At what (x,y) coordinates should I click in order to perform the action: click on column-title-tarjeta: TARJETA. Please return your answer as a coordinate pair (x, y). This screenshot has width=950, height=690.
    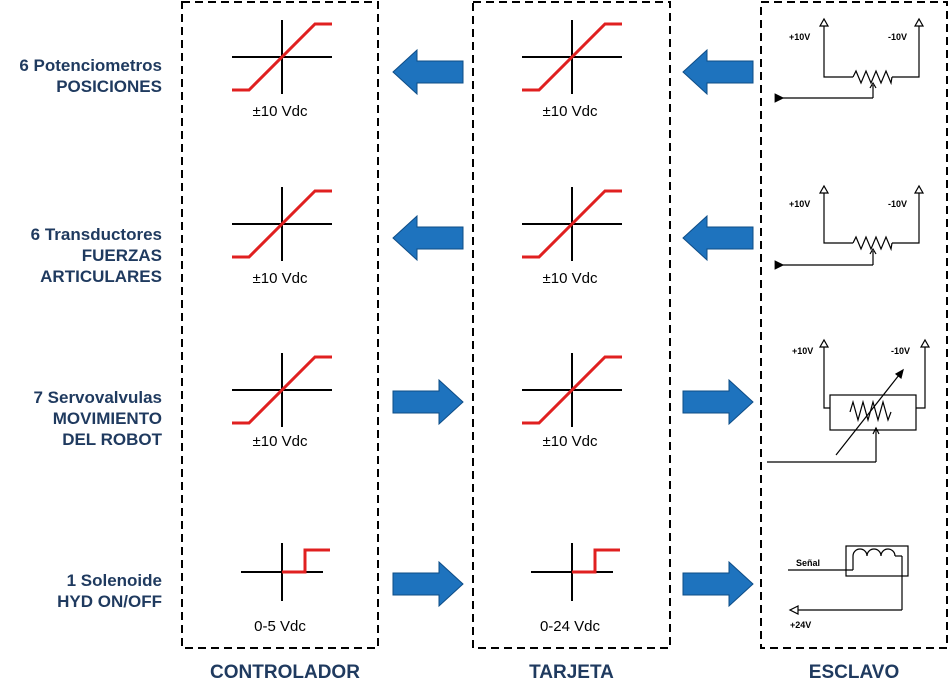
    Looking at the image, I should click on (571, 672).